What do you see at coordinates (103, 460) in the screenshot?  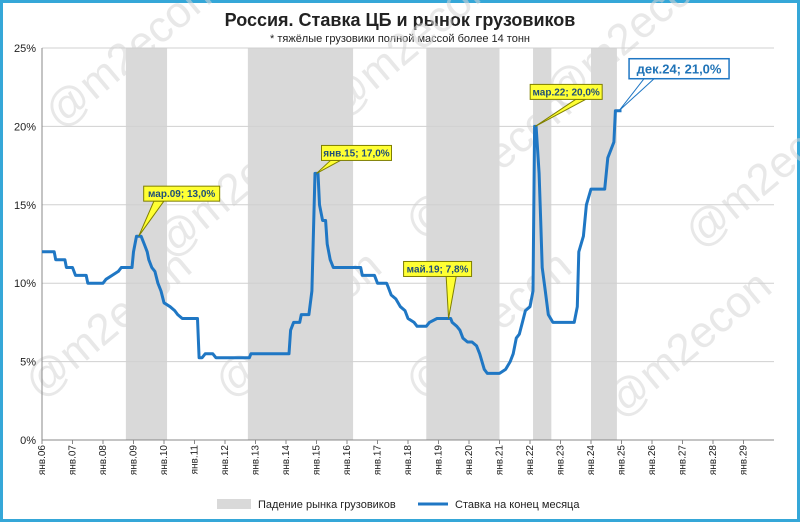 I see `x-tick-label: янв.08` at bounding box center [103, 460].